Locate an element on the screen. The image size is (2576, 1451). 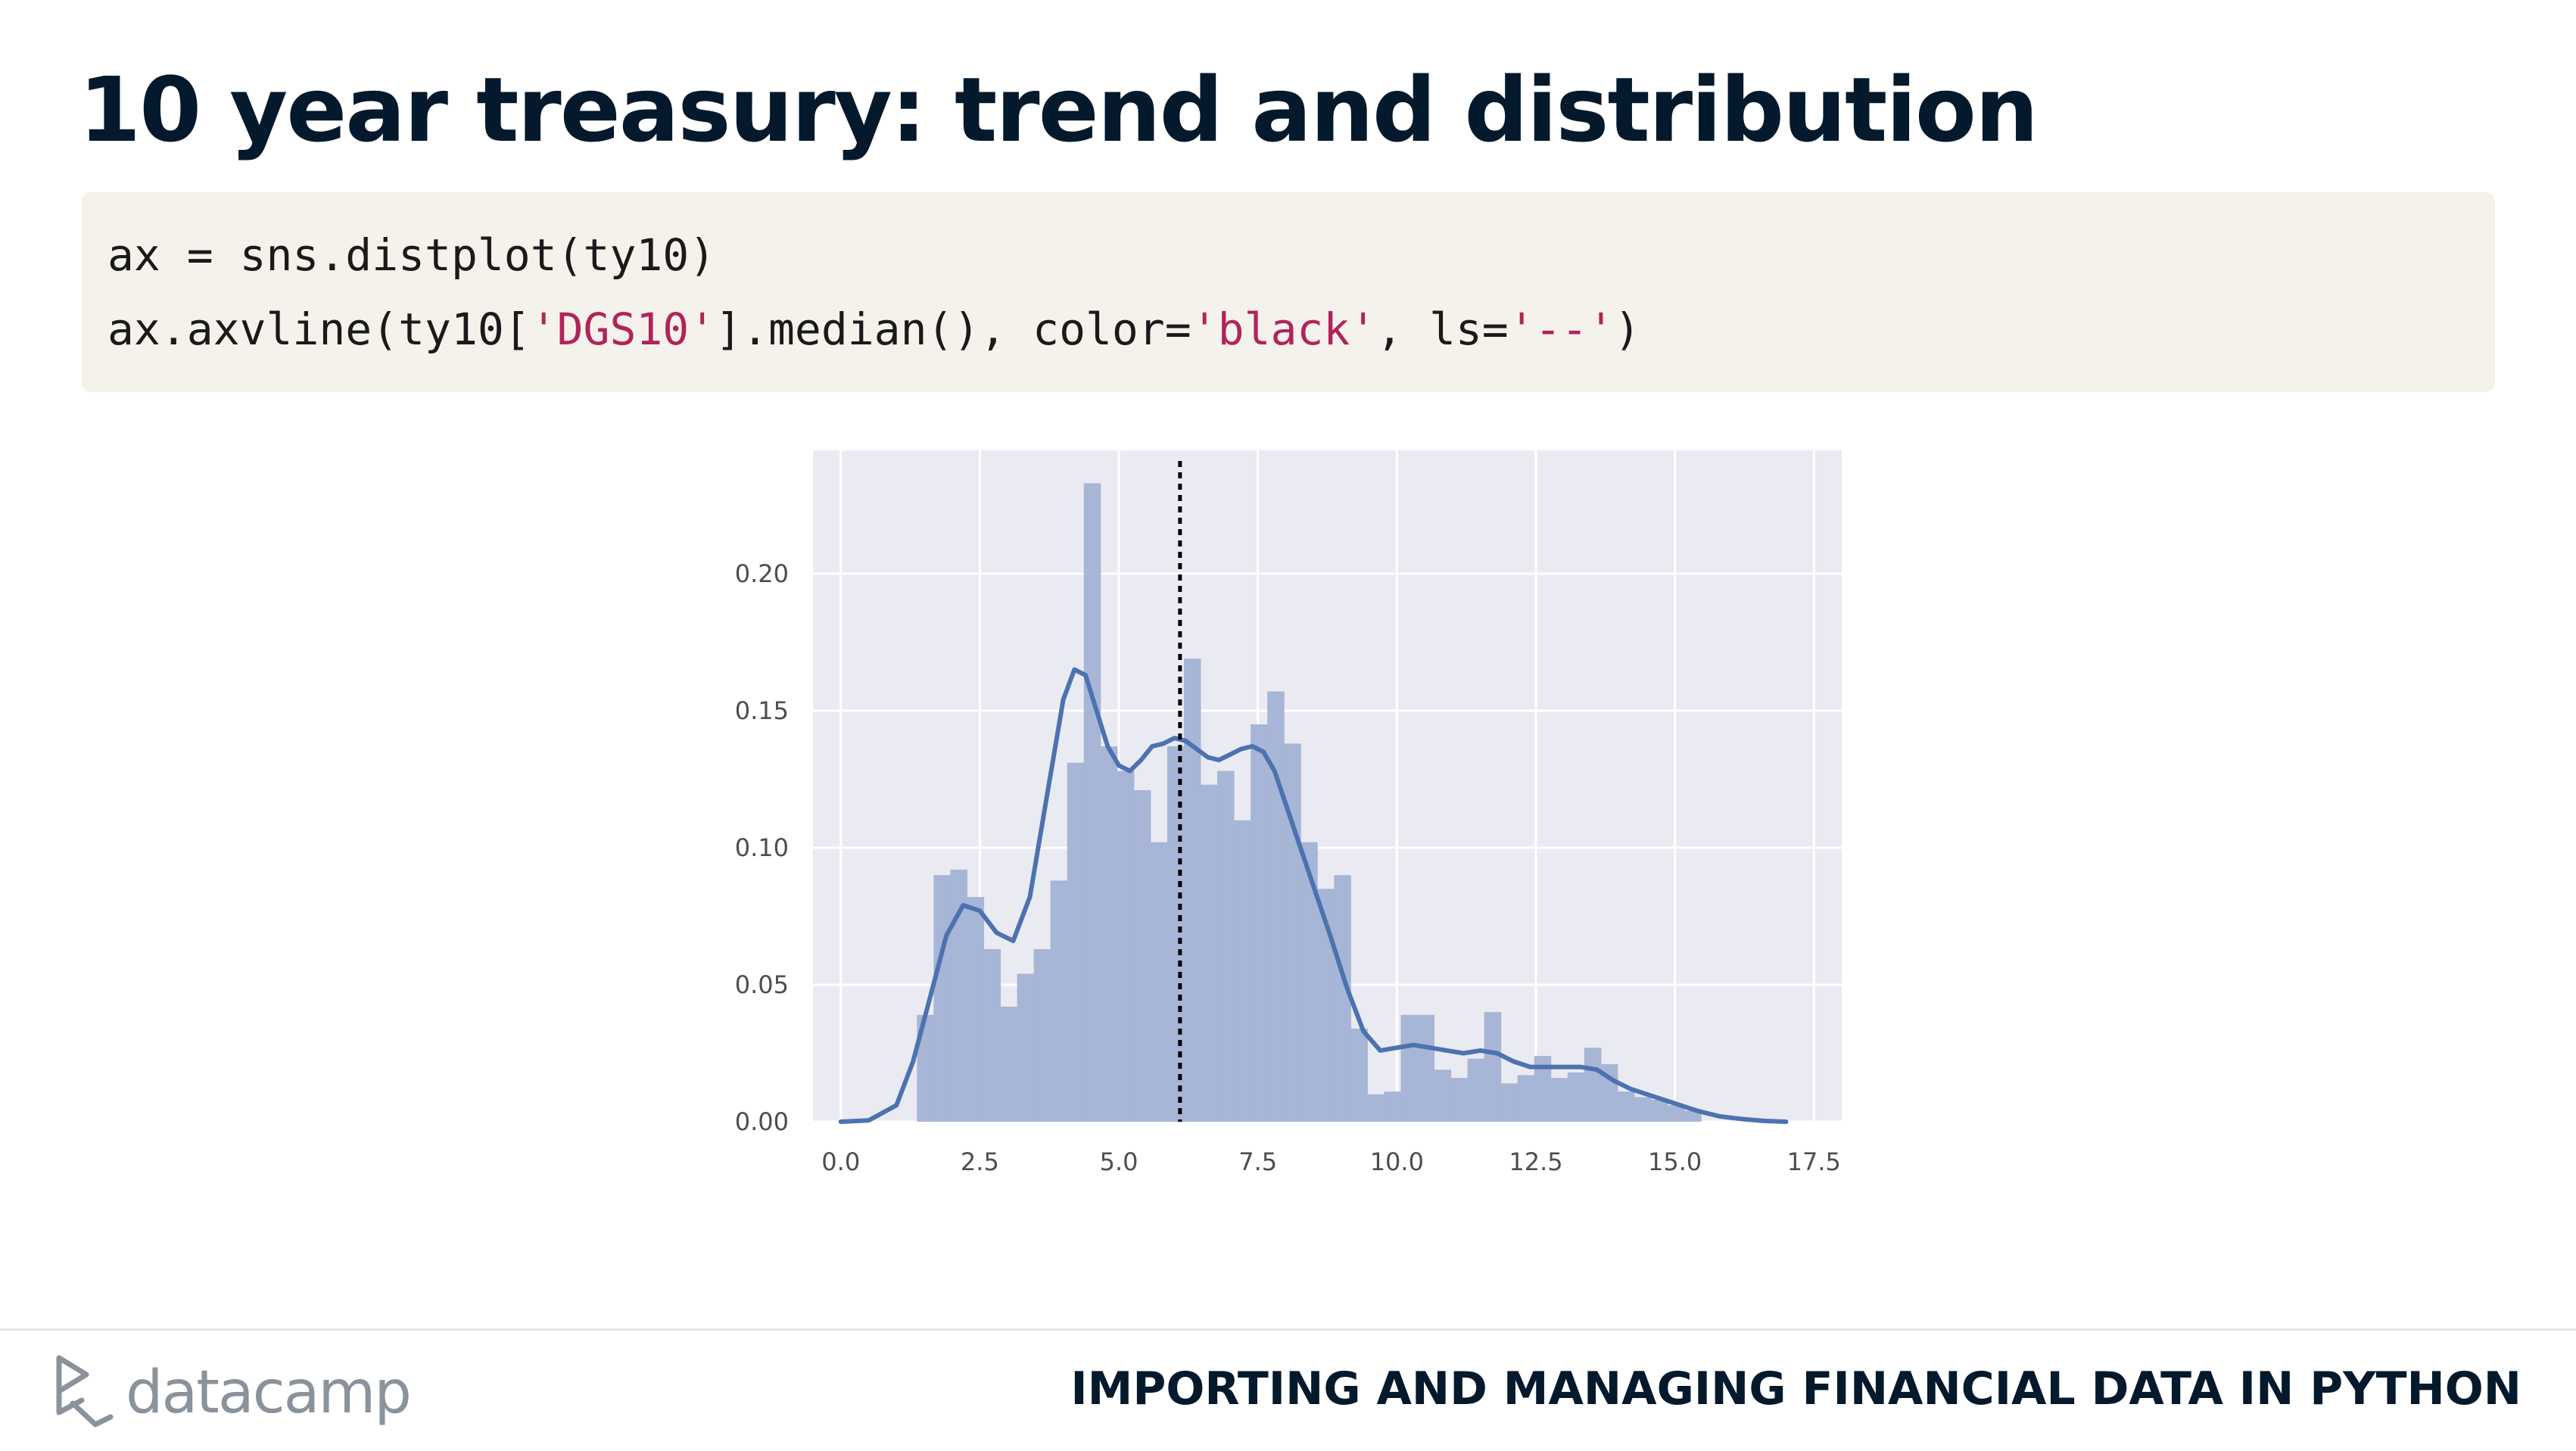
x-tick-label: 0.0 is located at coordinates (841, 1161).